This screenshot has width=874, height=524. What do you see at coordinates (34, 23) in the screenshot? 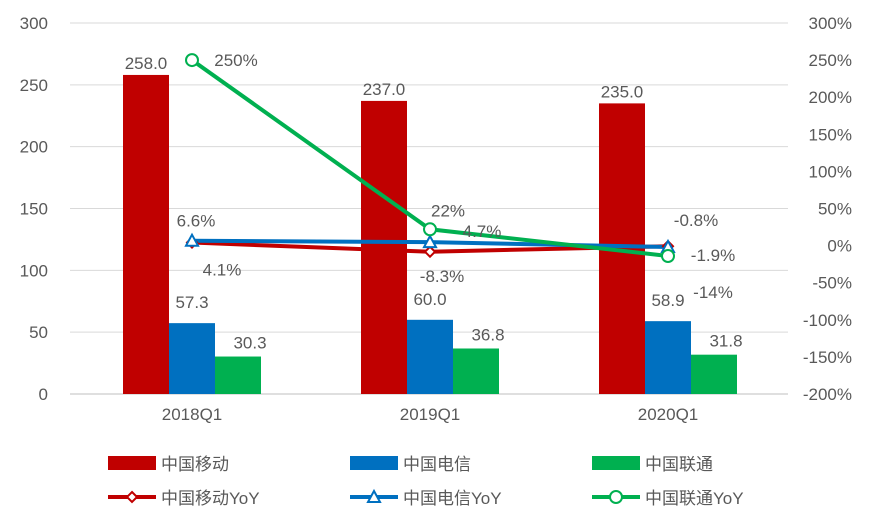
I see `y-tick-label: 300` at bounding box center [34, 23].